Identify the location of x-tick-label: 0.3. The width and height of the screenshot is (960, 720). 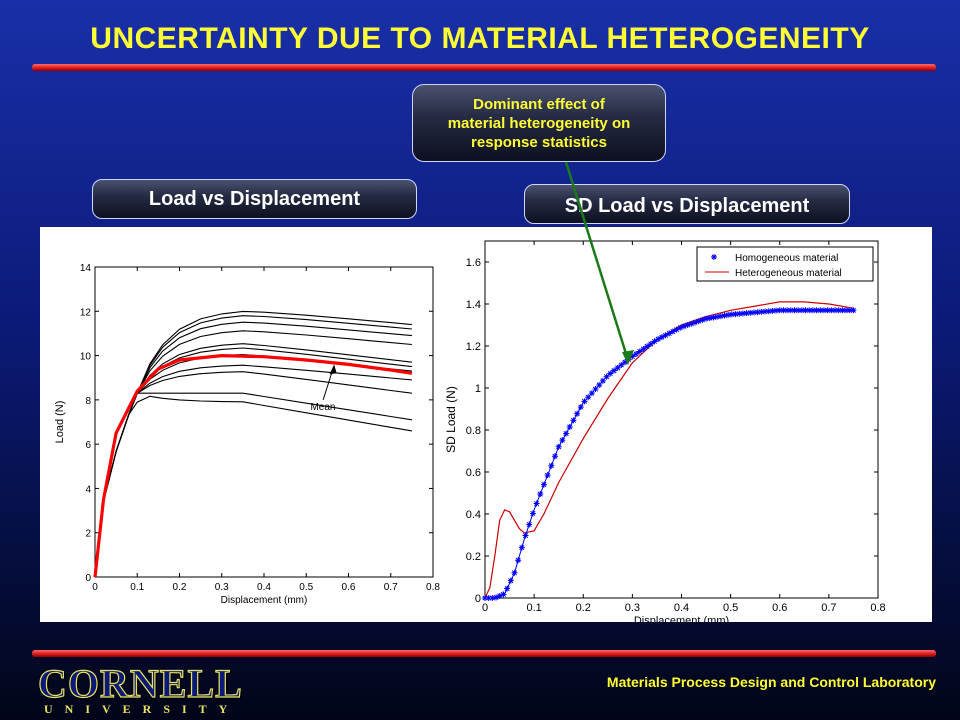
(222, 587).